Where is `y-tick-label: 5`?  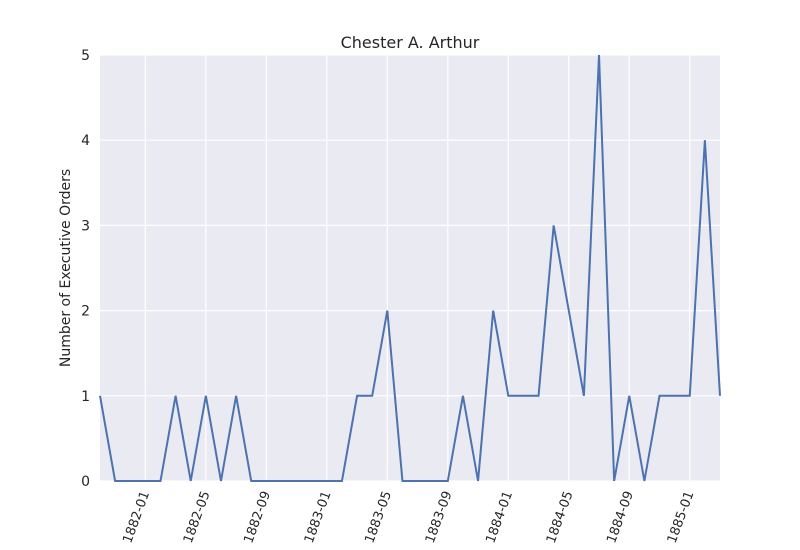 y-tick-label: 5 is located at coordinates (85, 56).